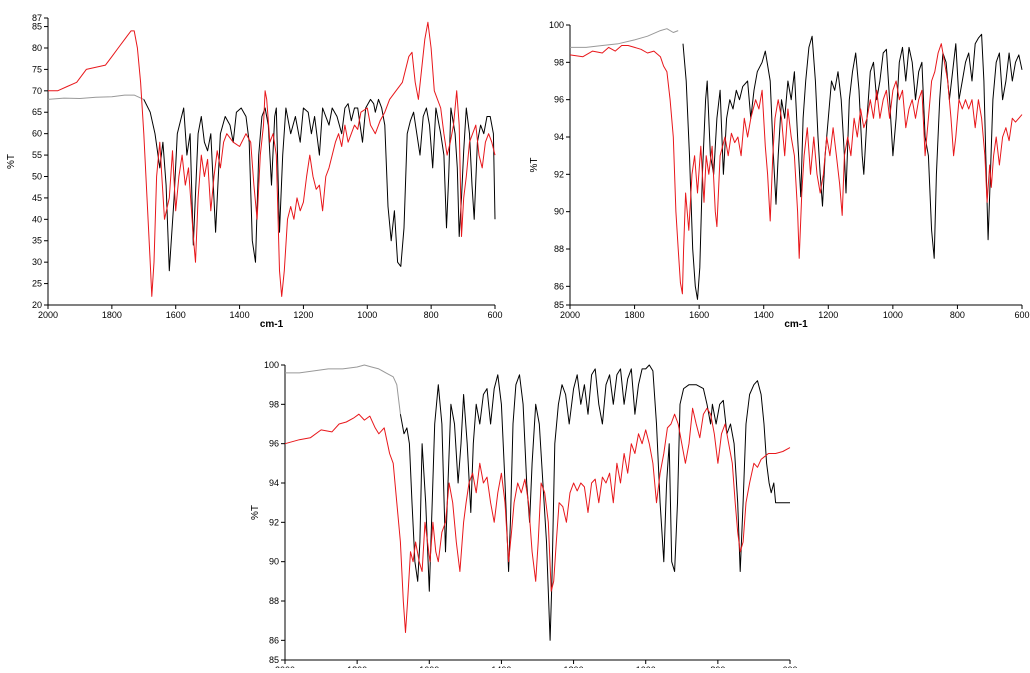 This screenshot has width=1030, height=673. I want to click on y-tick-label: 35, so click(37, 241).